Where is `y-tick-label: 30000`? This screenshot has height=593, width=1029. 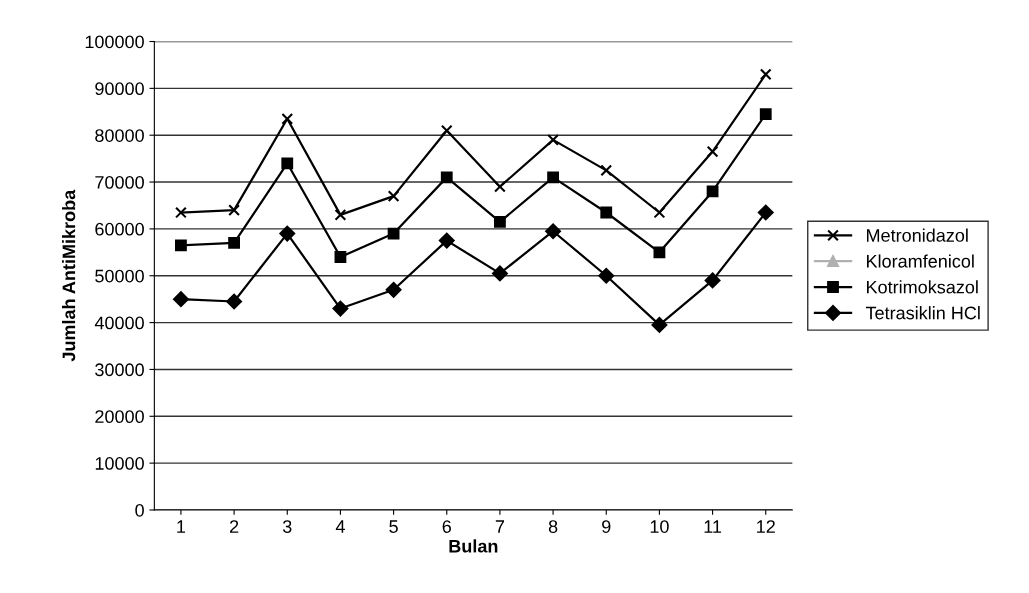 y-tick-label: 30000 is located at coordinates (119, 370).